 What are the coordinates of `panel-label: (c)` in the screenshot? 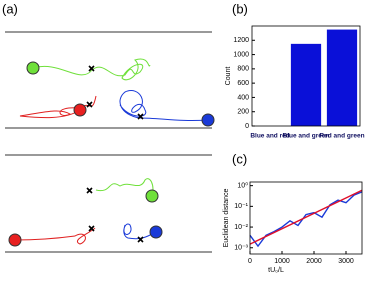 It's located at (239, 158).